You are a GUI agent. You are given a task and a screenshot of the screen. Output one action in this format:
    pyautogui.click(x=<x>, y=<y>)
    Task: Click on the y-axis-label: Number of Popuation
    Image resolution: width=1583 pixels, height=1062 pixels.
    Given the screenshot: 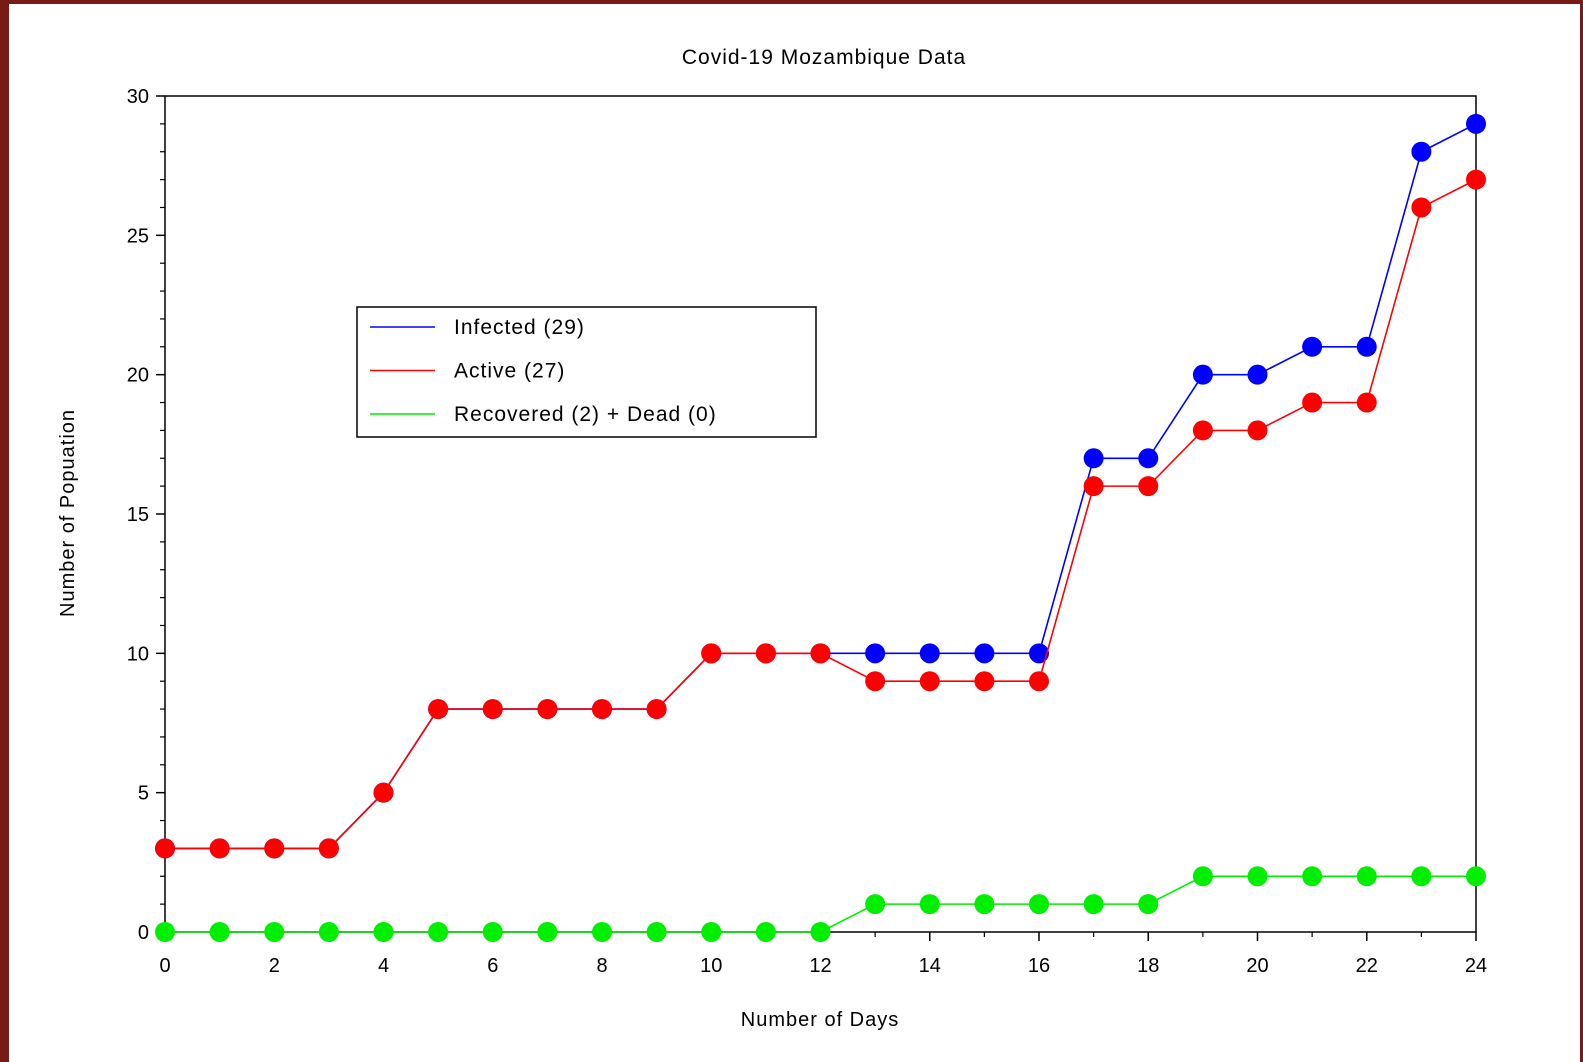 What is the action you would take?
    pyautogui.click(x=68, y=513)
    